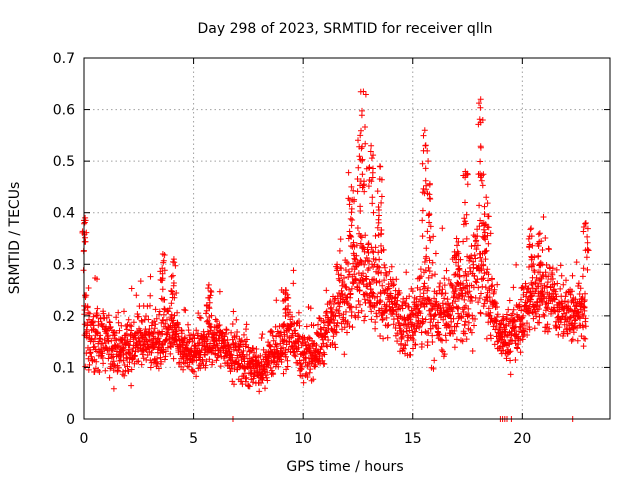 The width and height of the screenshot is (640, 480). What do you see at coordinates (64, 368) in the screenshot?
I see `y-tick-label: 0.1` at bounding box center [64, 368].